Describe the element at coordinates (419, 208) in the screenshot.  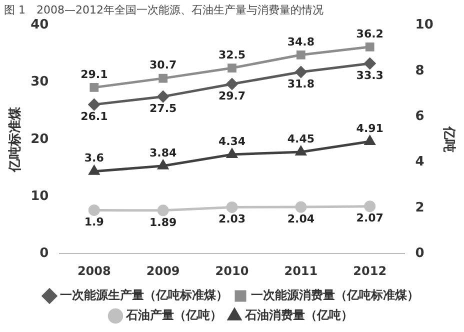
I see `y2-tick-label: 2` at that location.